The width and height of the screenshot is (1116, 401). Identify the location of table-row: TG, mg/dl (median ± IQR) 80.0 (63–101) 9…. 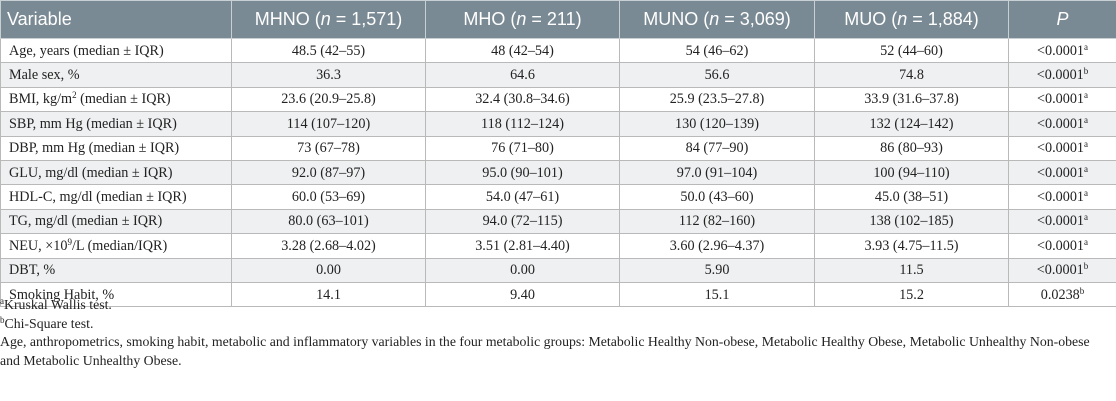
(558, 221).